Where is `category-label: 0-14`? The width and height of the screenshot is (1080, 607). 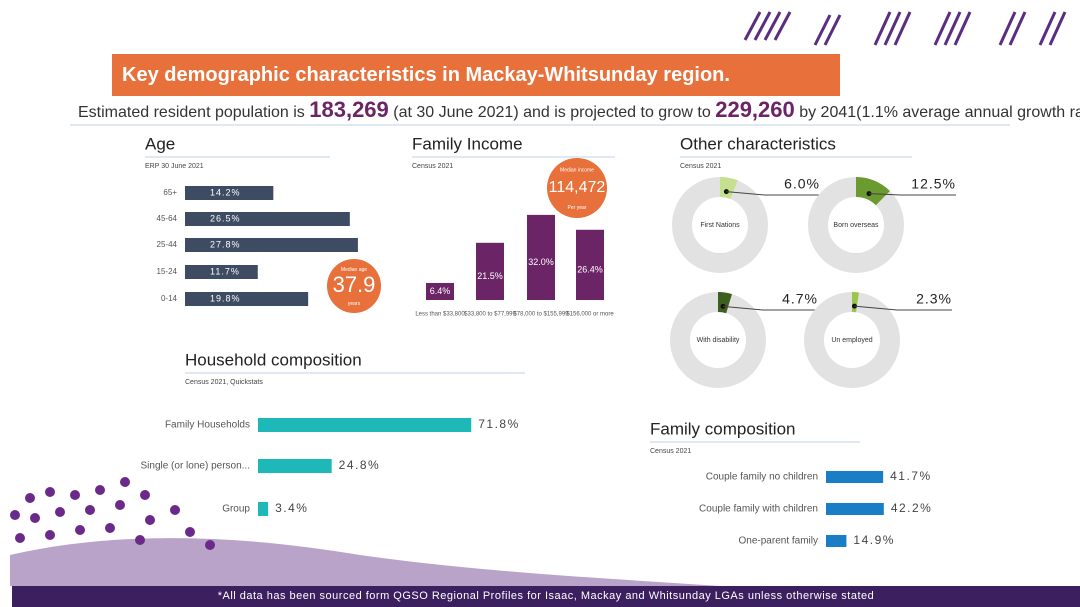 category-label: 0-14 is located at coordinates (169, 298).